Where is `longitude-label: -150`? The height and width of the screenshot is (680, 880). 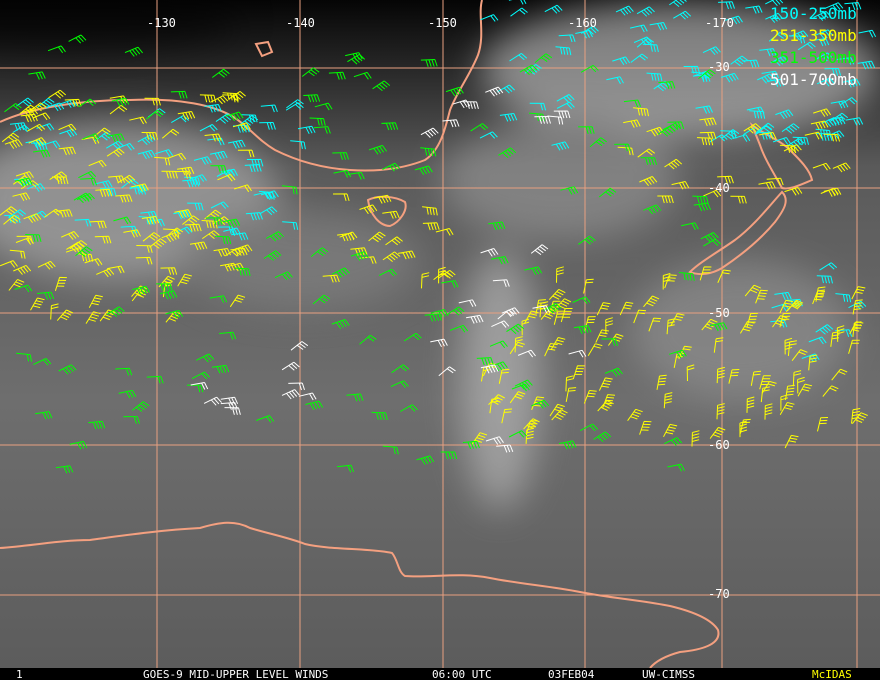 longitude-label: -150 is located at coordinates (442, 23).